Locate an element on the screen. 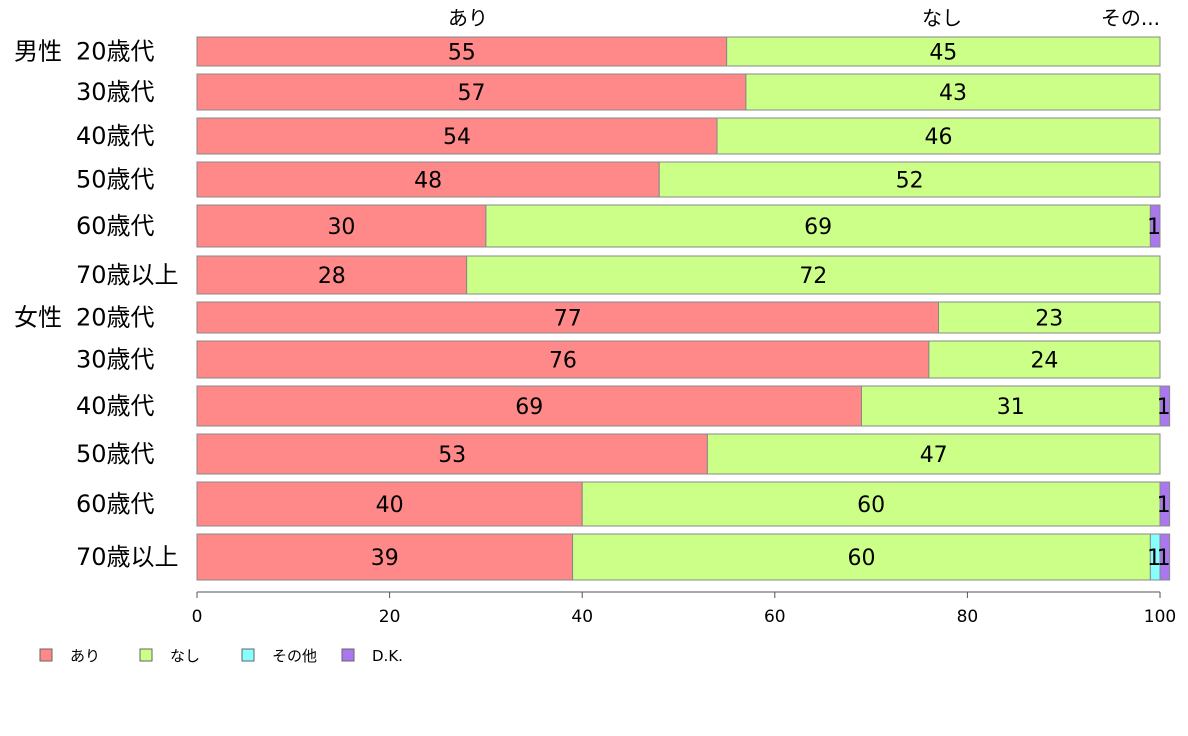  bar-value-label: 43 is located at coordinates (953, 93).